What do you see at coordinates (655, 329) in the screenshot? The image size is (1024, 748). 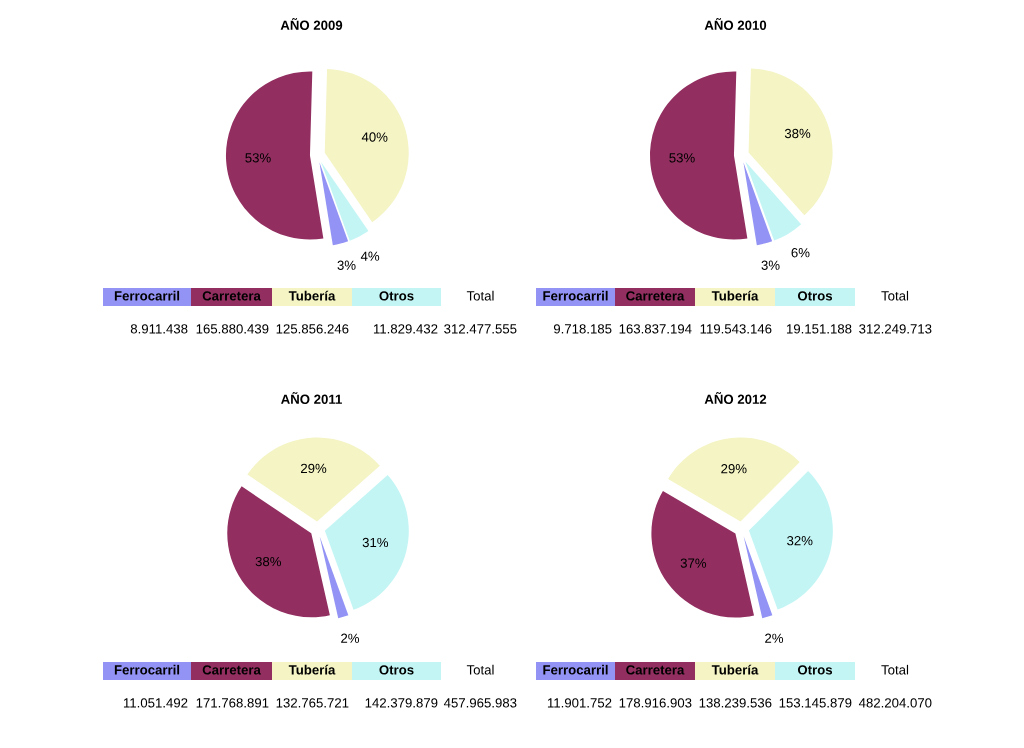 I see `text: 163.837.194` at bounding box center [655, 329].